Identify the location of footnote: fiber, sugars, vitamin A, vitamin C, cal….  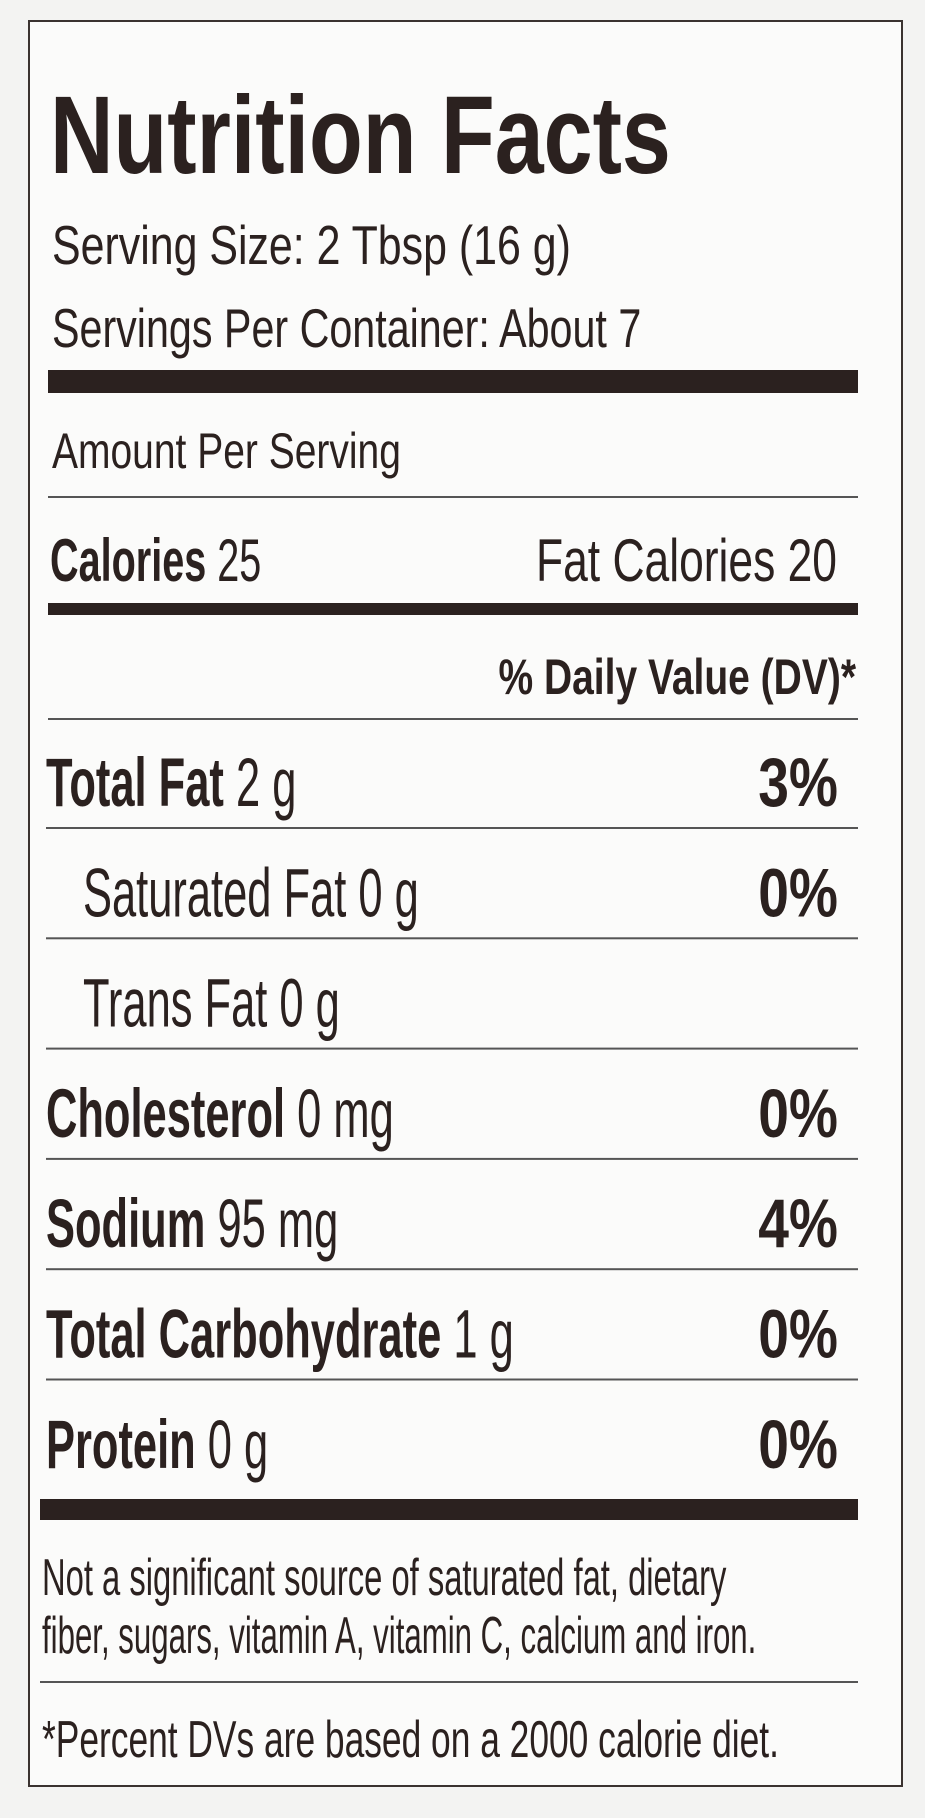
(399, 1636).